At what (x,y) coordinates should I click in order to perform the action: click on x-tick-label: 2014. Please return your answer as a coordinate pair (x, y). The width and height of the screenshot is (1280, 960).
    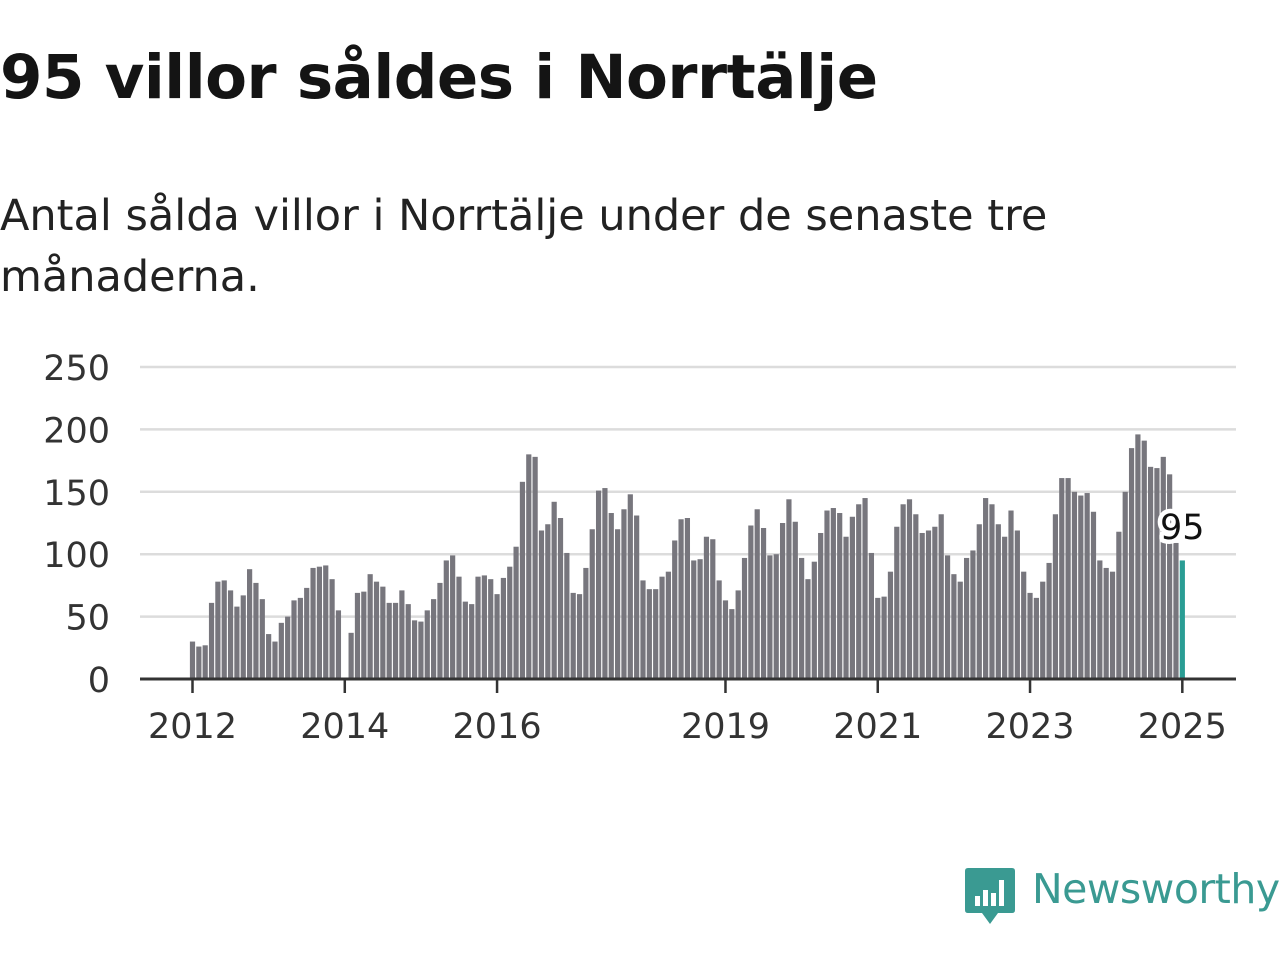
    Looking at the image, I should click on (344, 727).